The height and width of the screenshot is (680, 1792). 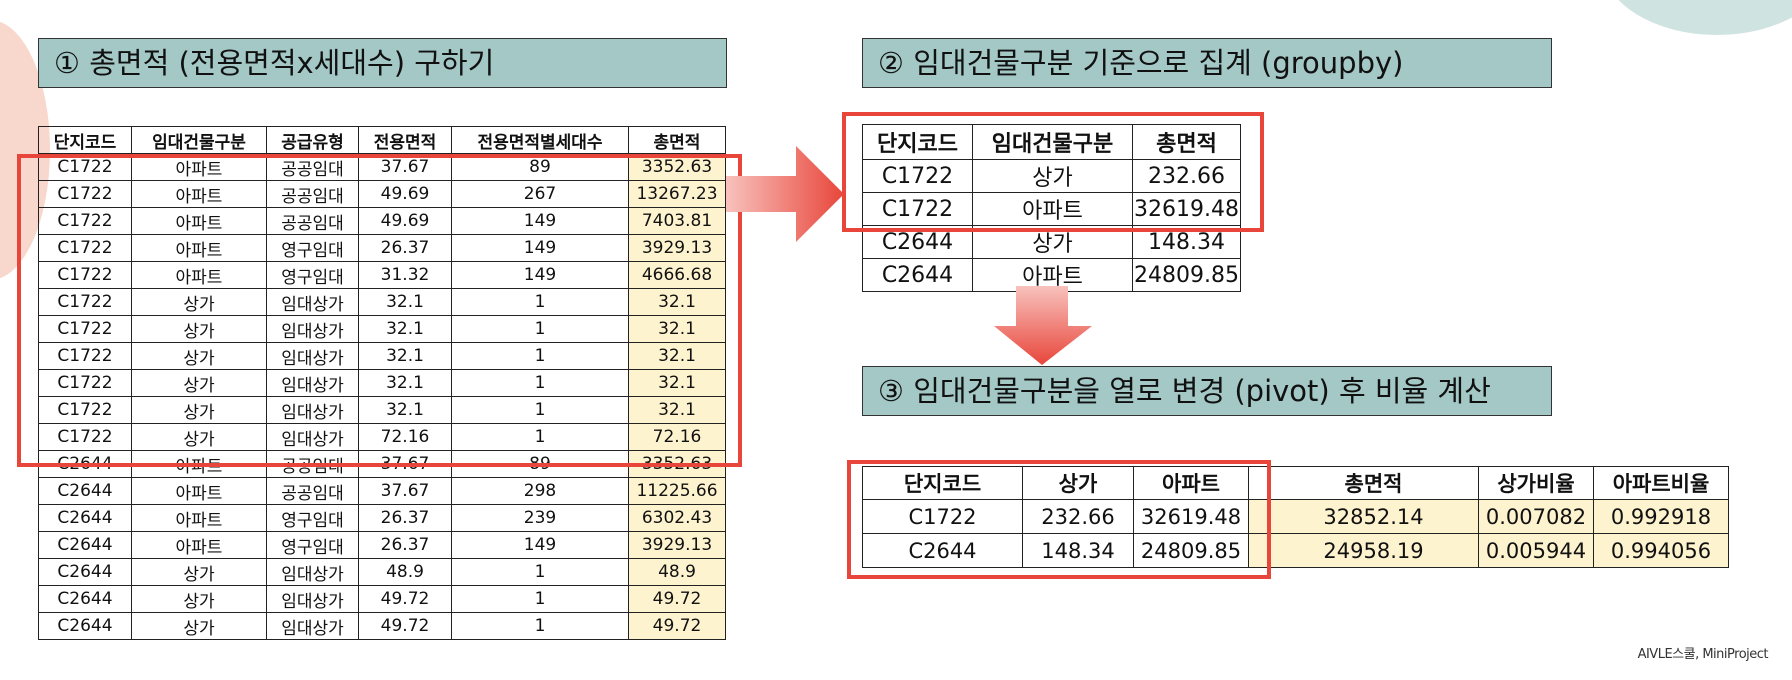 I want to click on table-row: C2644 아파트 공공임대 37.67 298 11225.66, so click(x=382, y=491).